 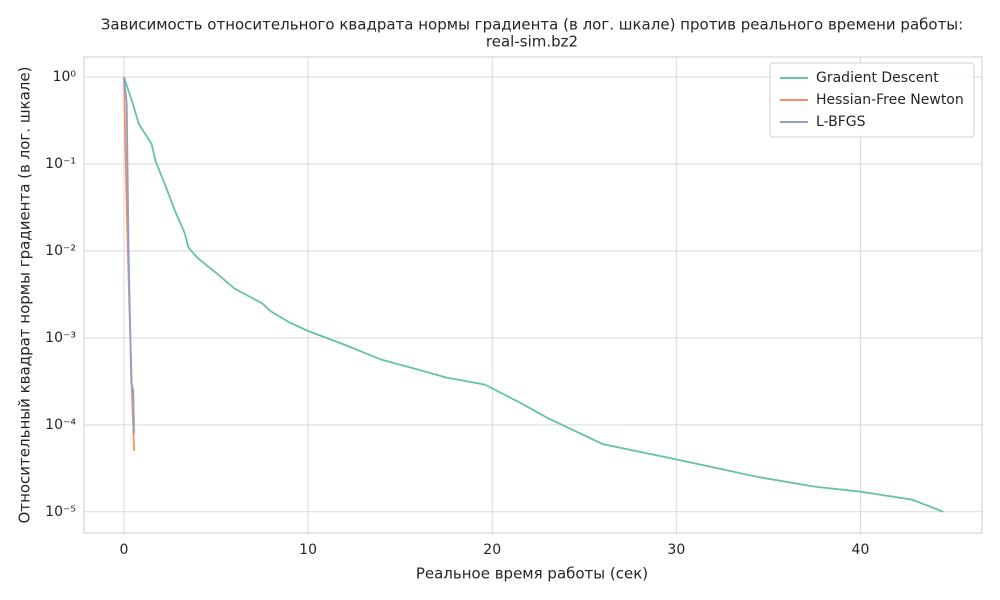 What do you see at coordinates (65, 77) in the screenshot?
I see `y-tick-label: 10⁰` at bounding box center [65, 77].